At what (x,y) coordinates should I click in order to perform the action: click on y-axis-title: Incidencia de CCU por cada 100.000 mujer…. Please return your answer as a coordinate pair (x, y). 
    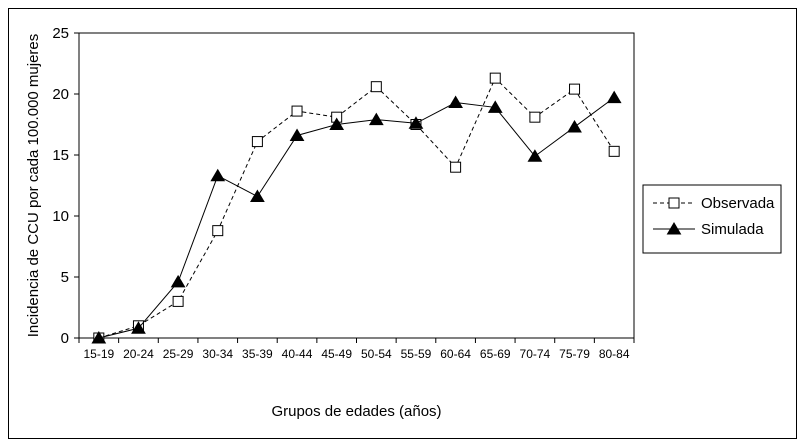
    Looking at the image, I should click on (33, 186).